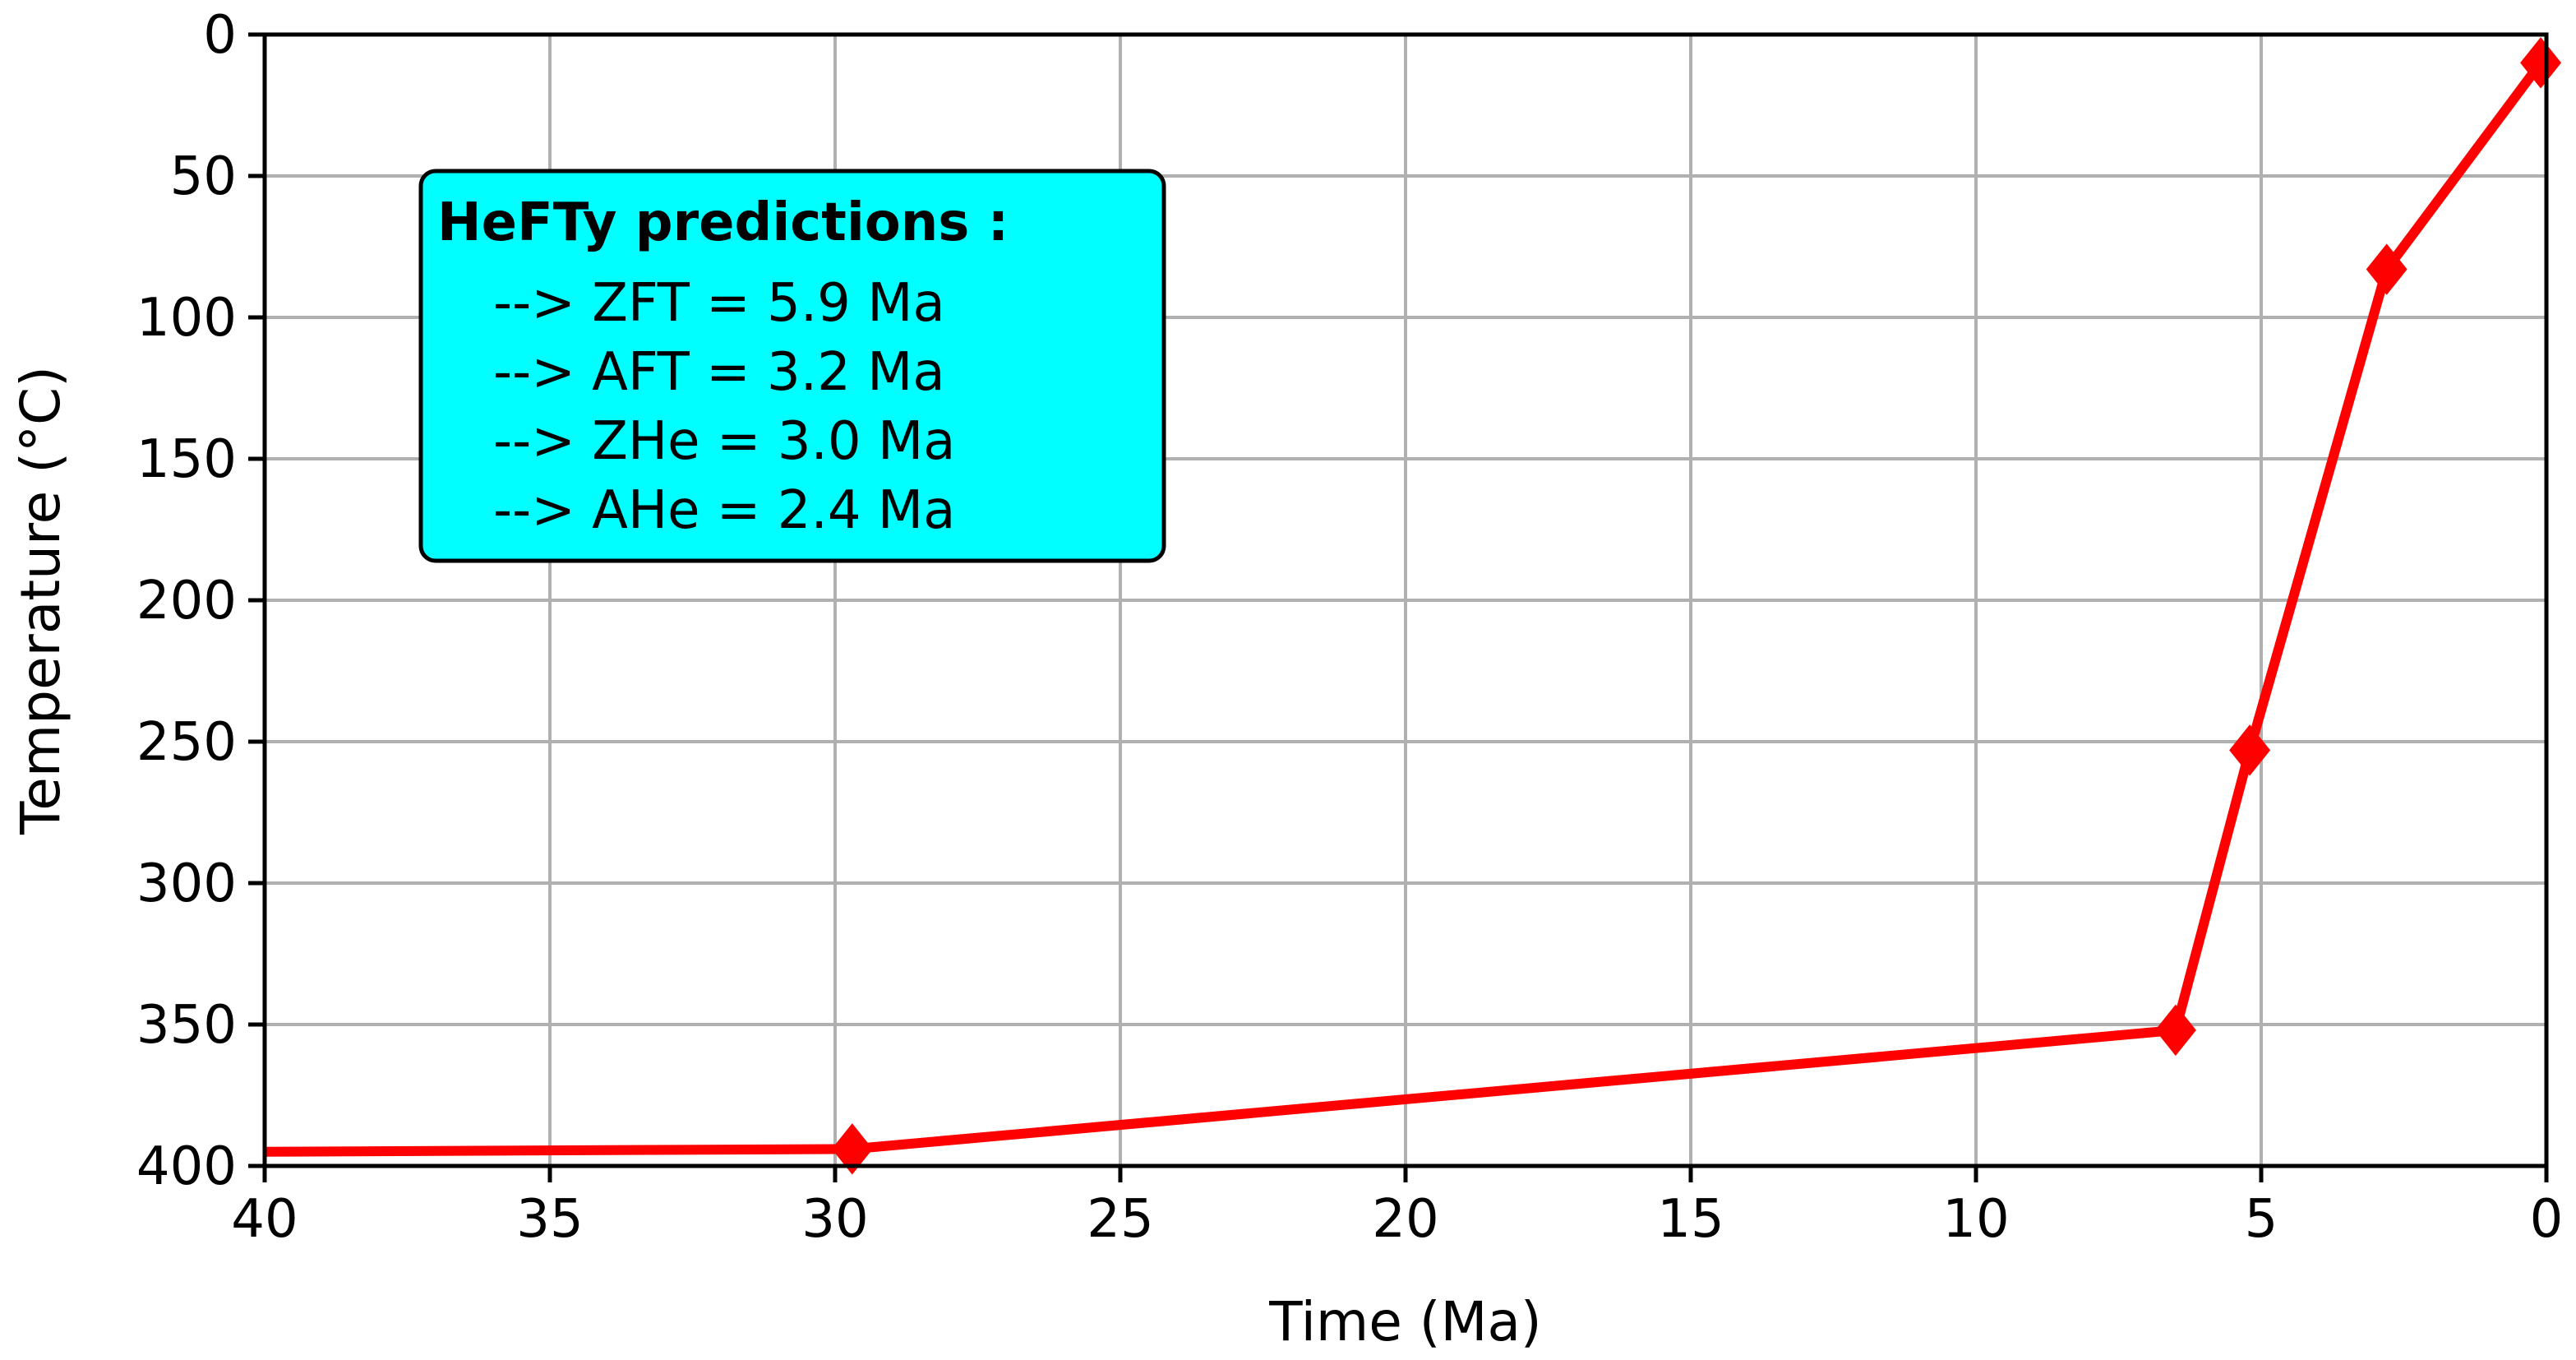  Describe the element at coordinates (1405, 1219) in the screenshot. I see `x-tick-label: 20` at that location.